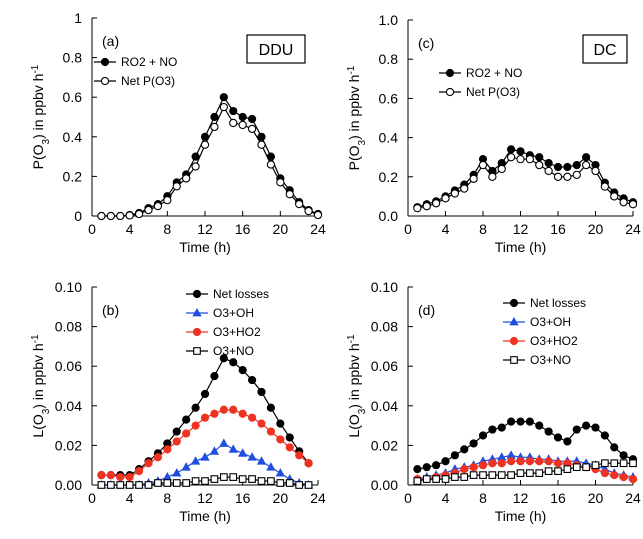 This screenshot has width=643, height=539. I want to click on legend: RO2 + NO Net P(O3), so click(480, 82).